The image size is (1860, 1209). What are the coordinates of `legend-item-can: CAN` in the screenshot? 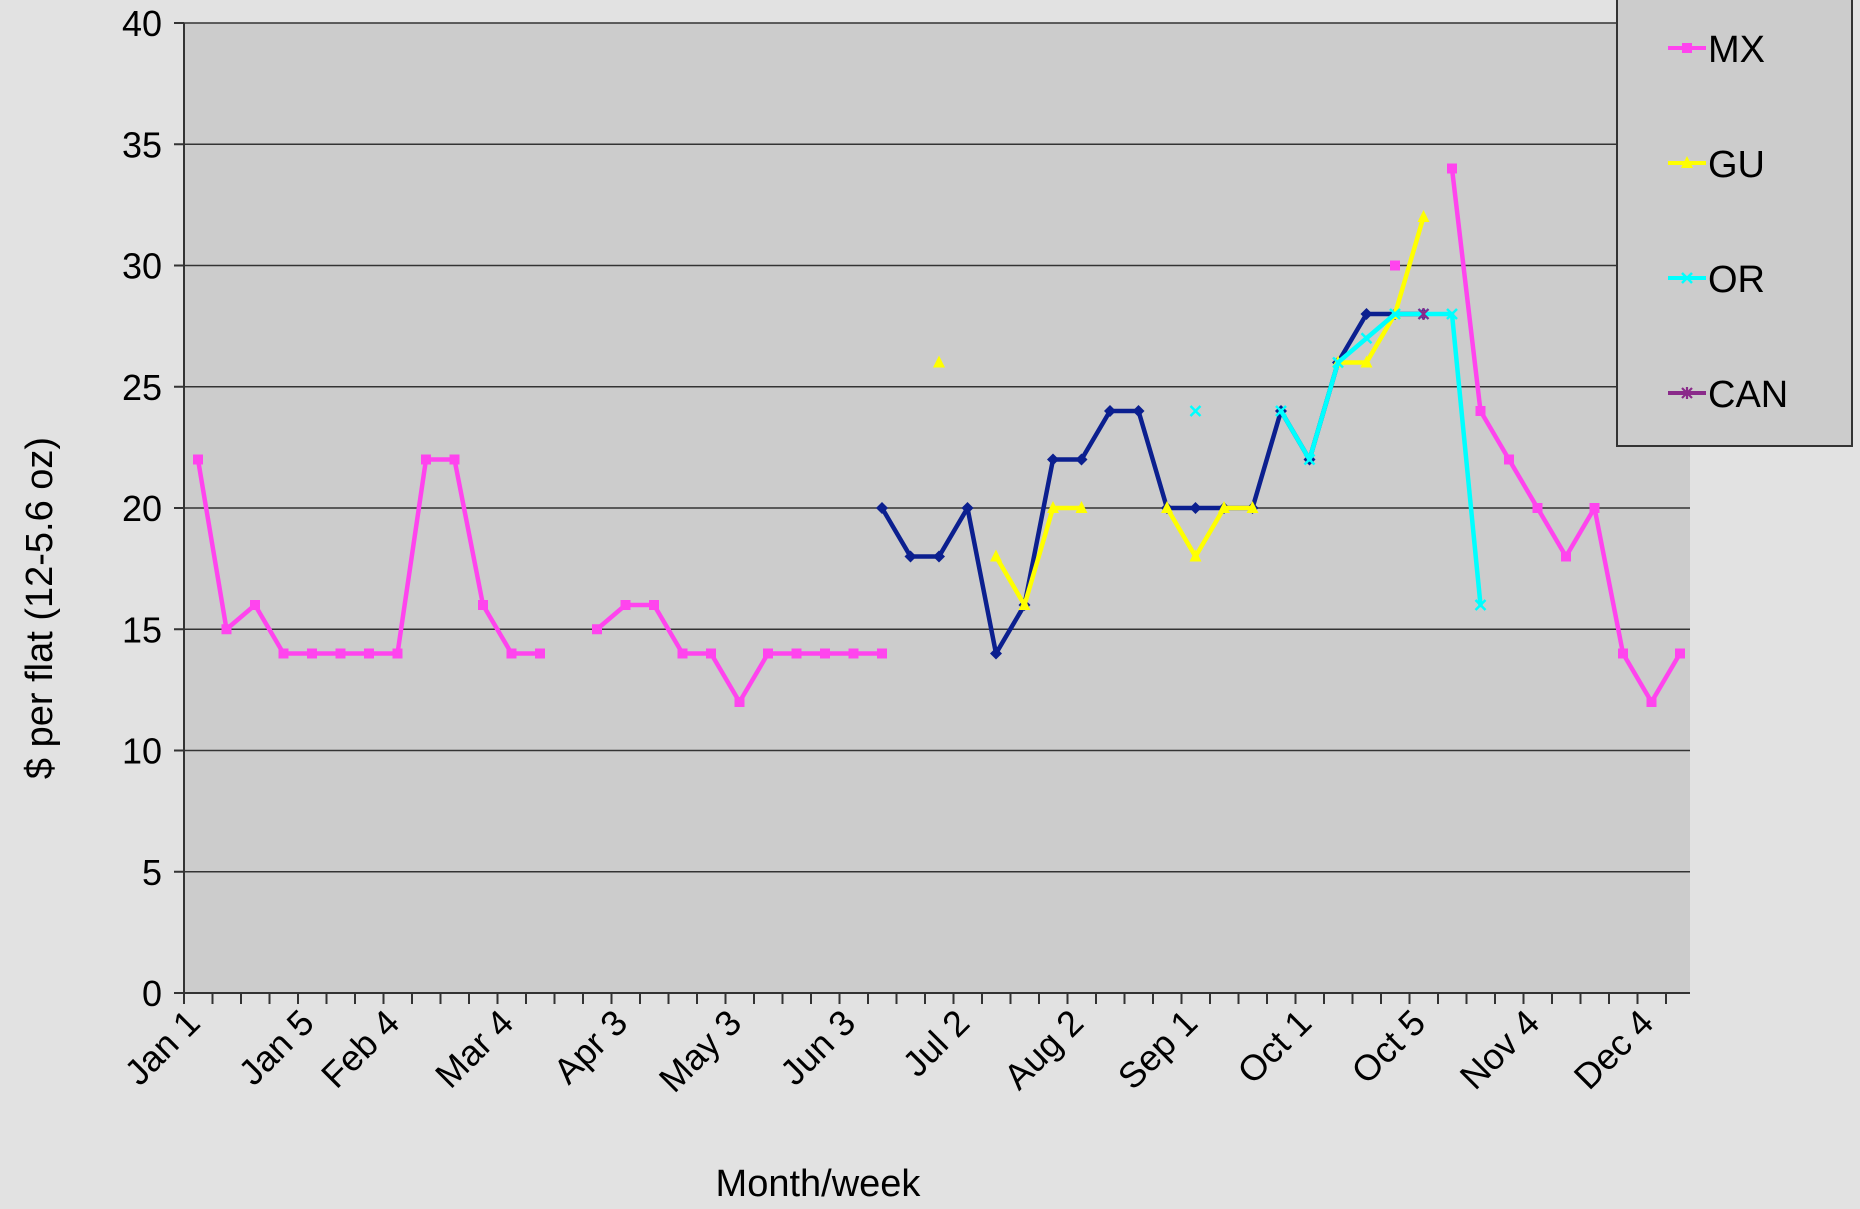 It's located at (1728, 395).